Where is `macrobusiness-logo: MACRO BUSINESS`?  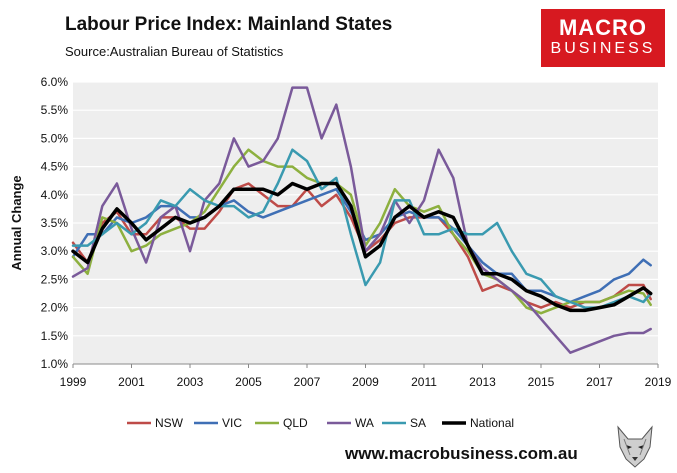 macrobusiness-logo: MACRO BUSINESS is located at coordinates (603, 38).